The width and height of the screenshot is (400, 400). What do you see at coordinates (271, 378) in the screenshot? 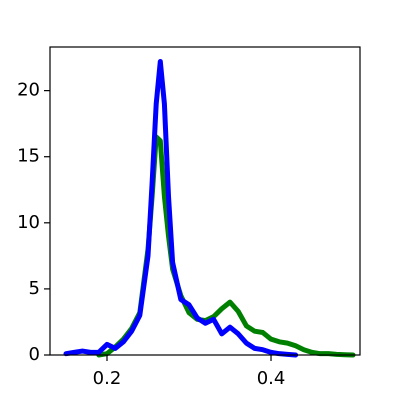
I see `x-tick-label: 0.4` at bounding box center [271, 378].